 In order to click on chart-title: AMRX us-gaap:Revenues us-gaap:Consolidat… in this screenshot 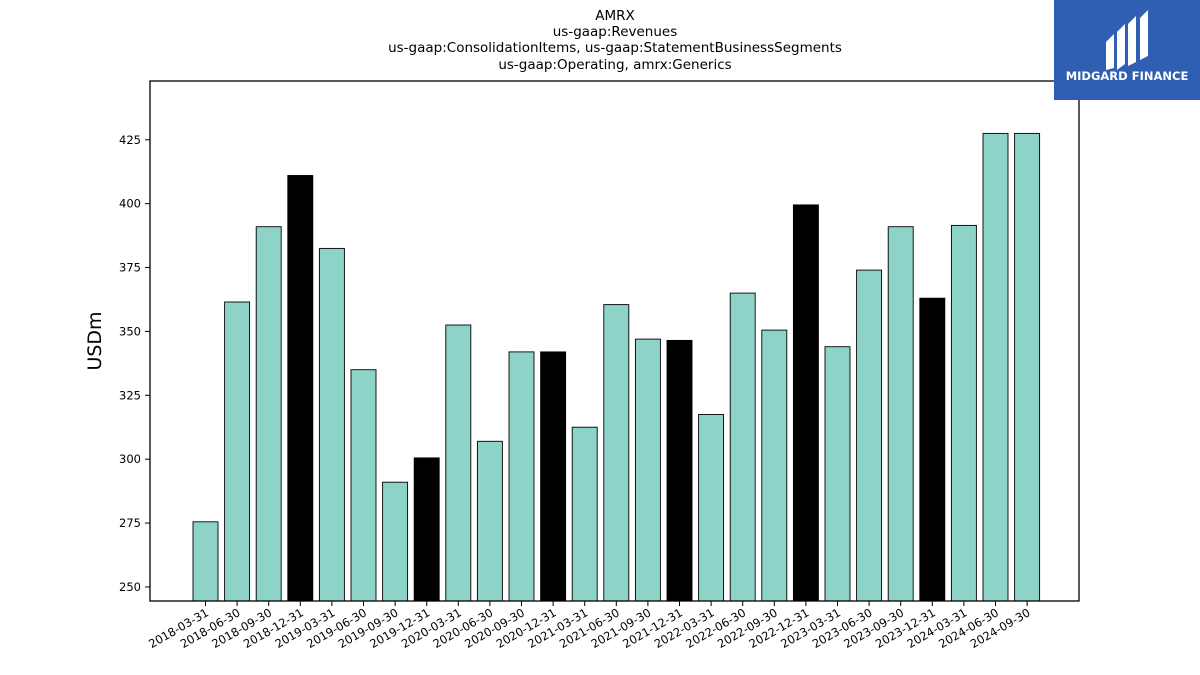, I will do `click(615, 40)`.